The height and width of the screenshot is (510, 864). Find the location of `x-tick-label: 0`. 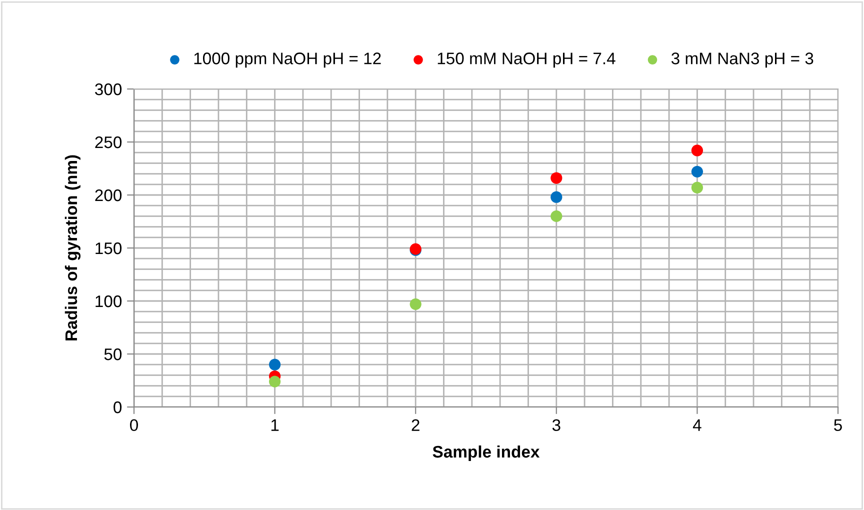

x-tick-label: 0 is located at coordinates (134, 425).